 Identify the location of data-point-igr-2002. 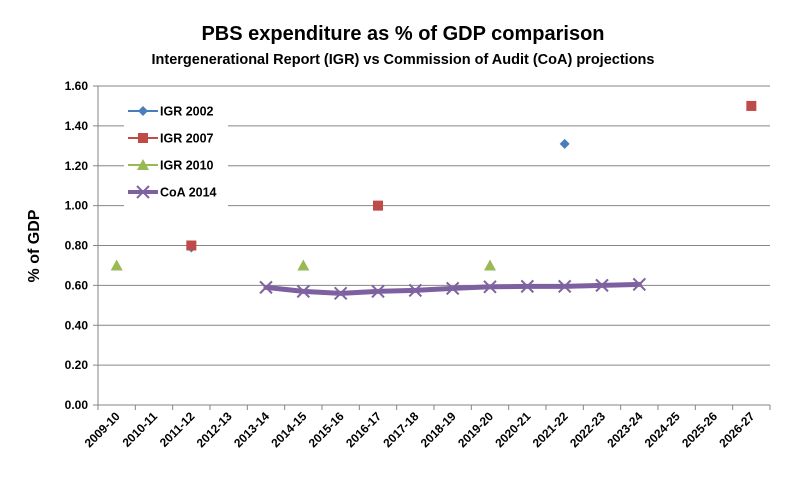
(564, 143).